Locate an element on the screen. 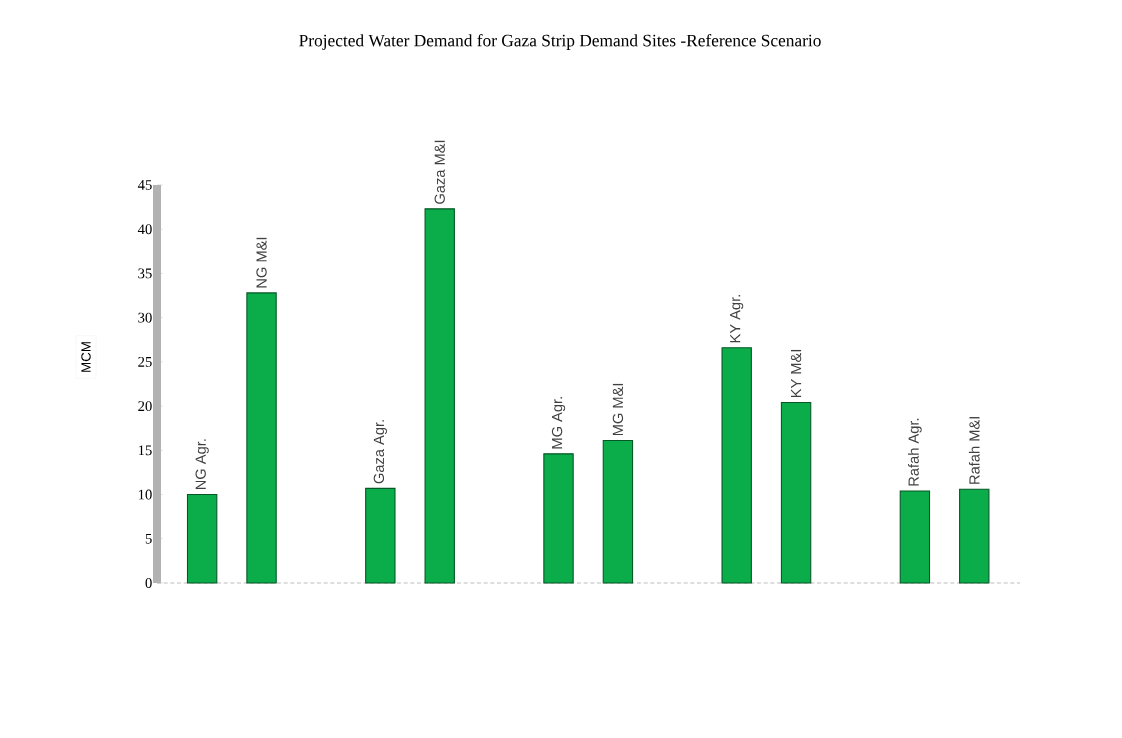 The height and width of the screenshot is (738, 1122). y-tick-label: 15 is located at coordinates (145, 450).